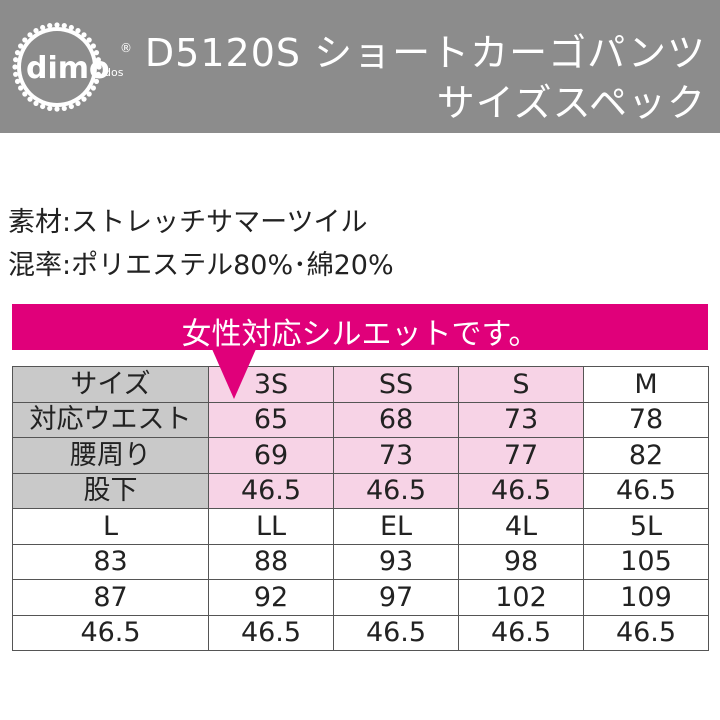  What do you see at coordinates (110, 526) in the screenshot?
I see `table-cell: L` at bounding box center [110, 526].